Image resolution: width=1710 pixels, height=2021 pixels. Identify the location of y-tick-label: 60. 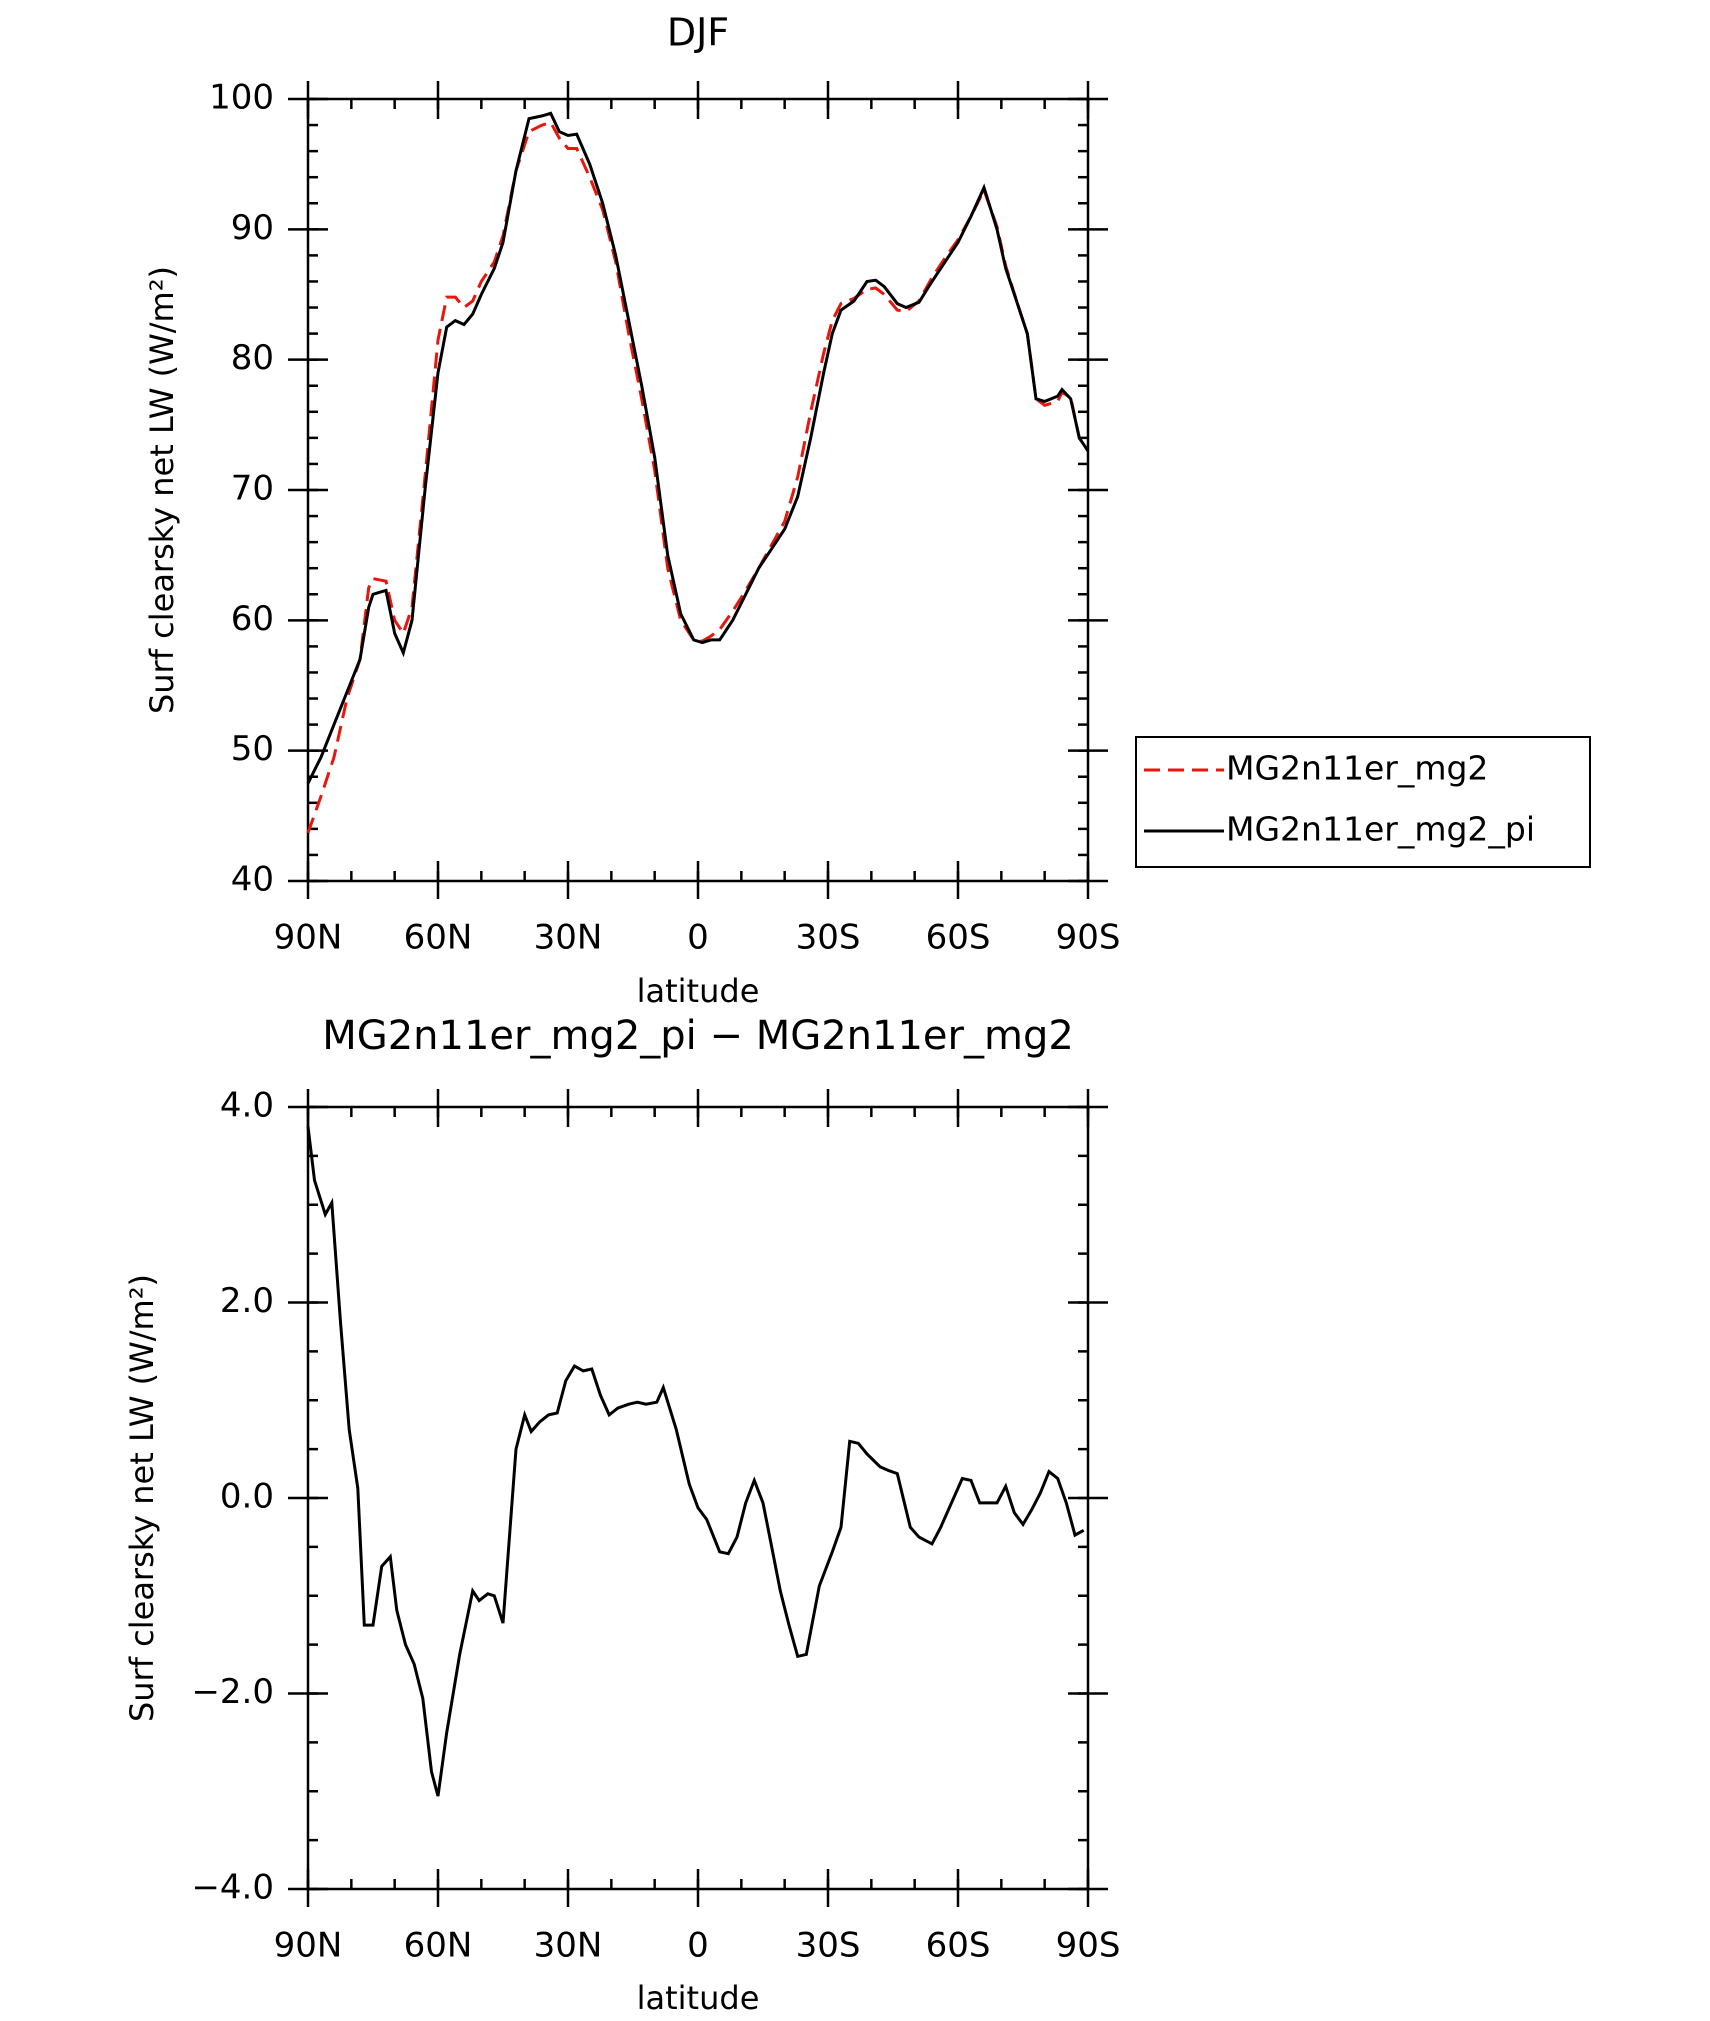
(252, 619).